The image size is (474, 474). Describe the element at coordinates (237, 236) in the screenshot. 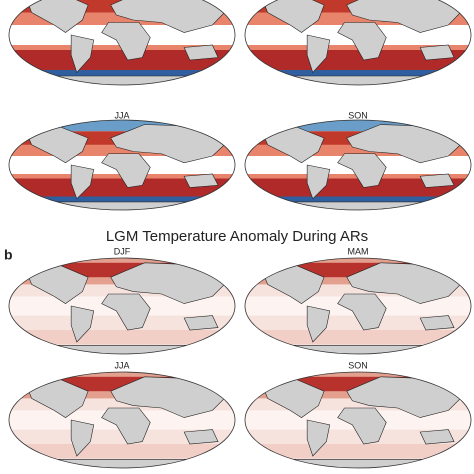

I see `panel-title: LGM Temperature Anomaly During ARs` at that location.